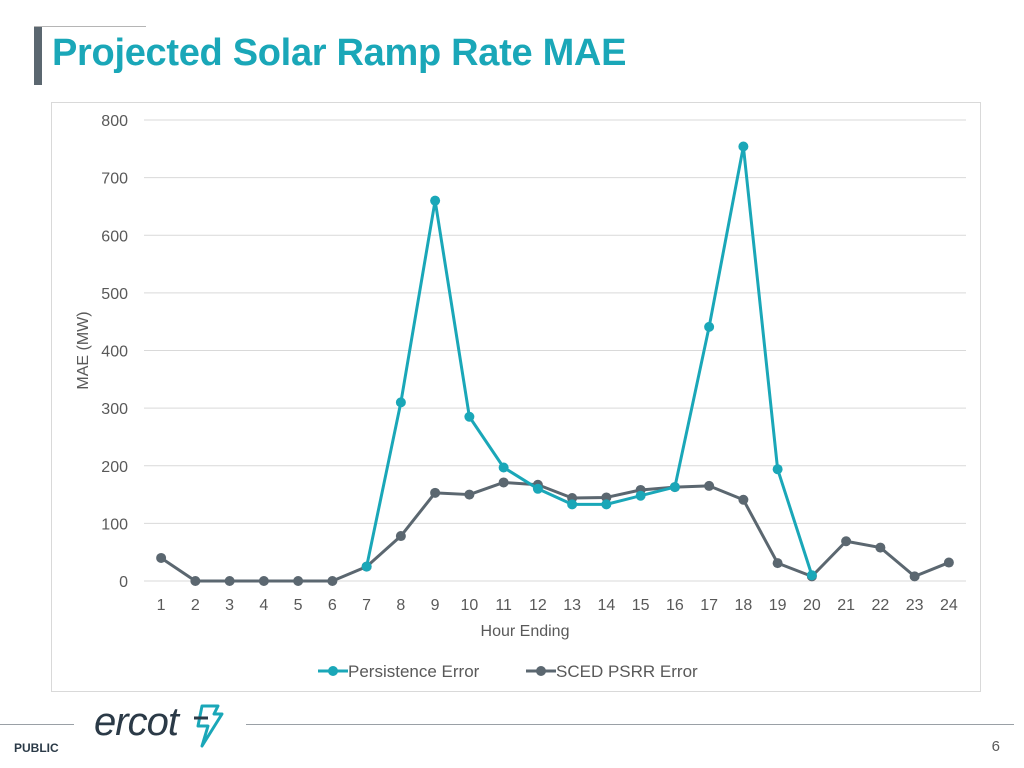 This screenshot has width=1024, height=768. Describe the element at coordinates (263, 605) in the screenshot. I see `x-tick-label: 4` at that location.